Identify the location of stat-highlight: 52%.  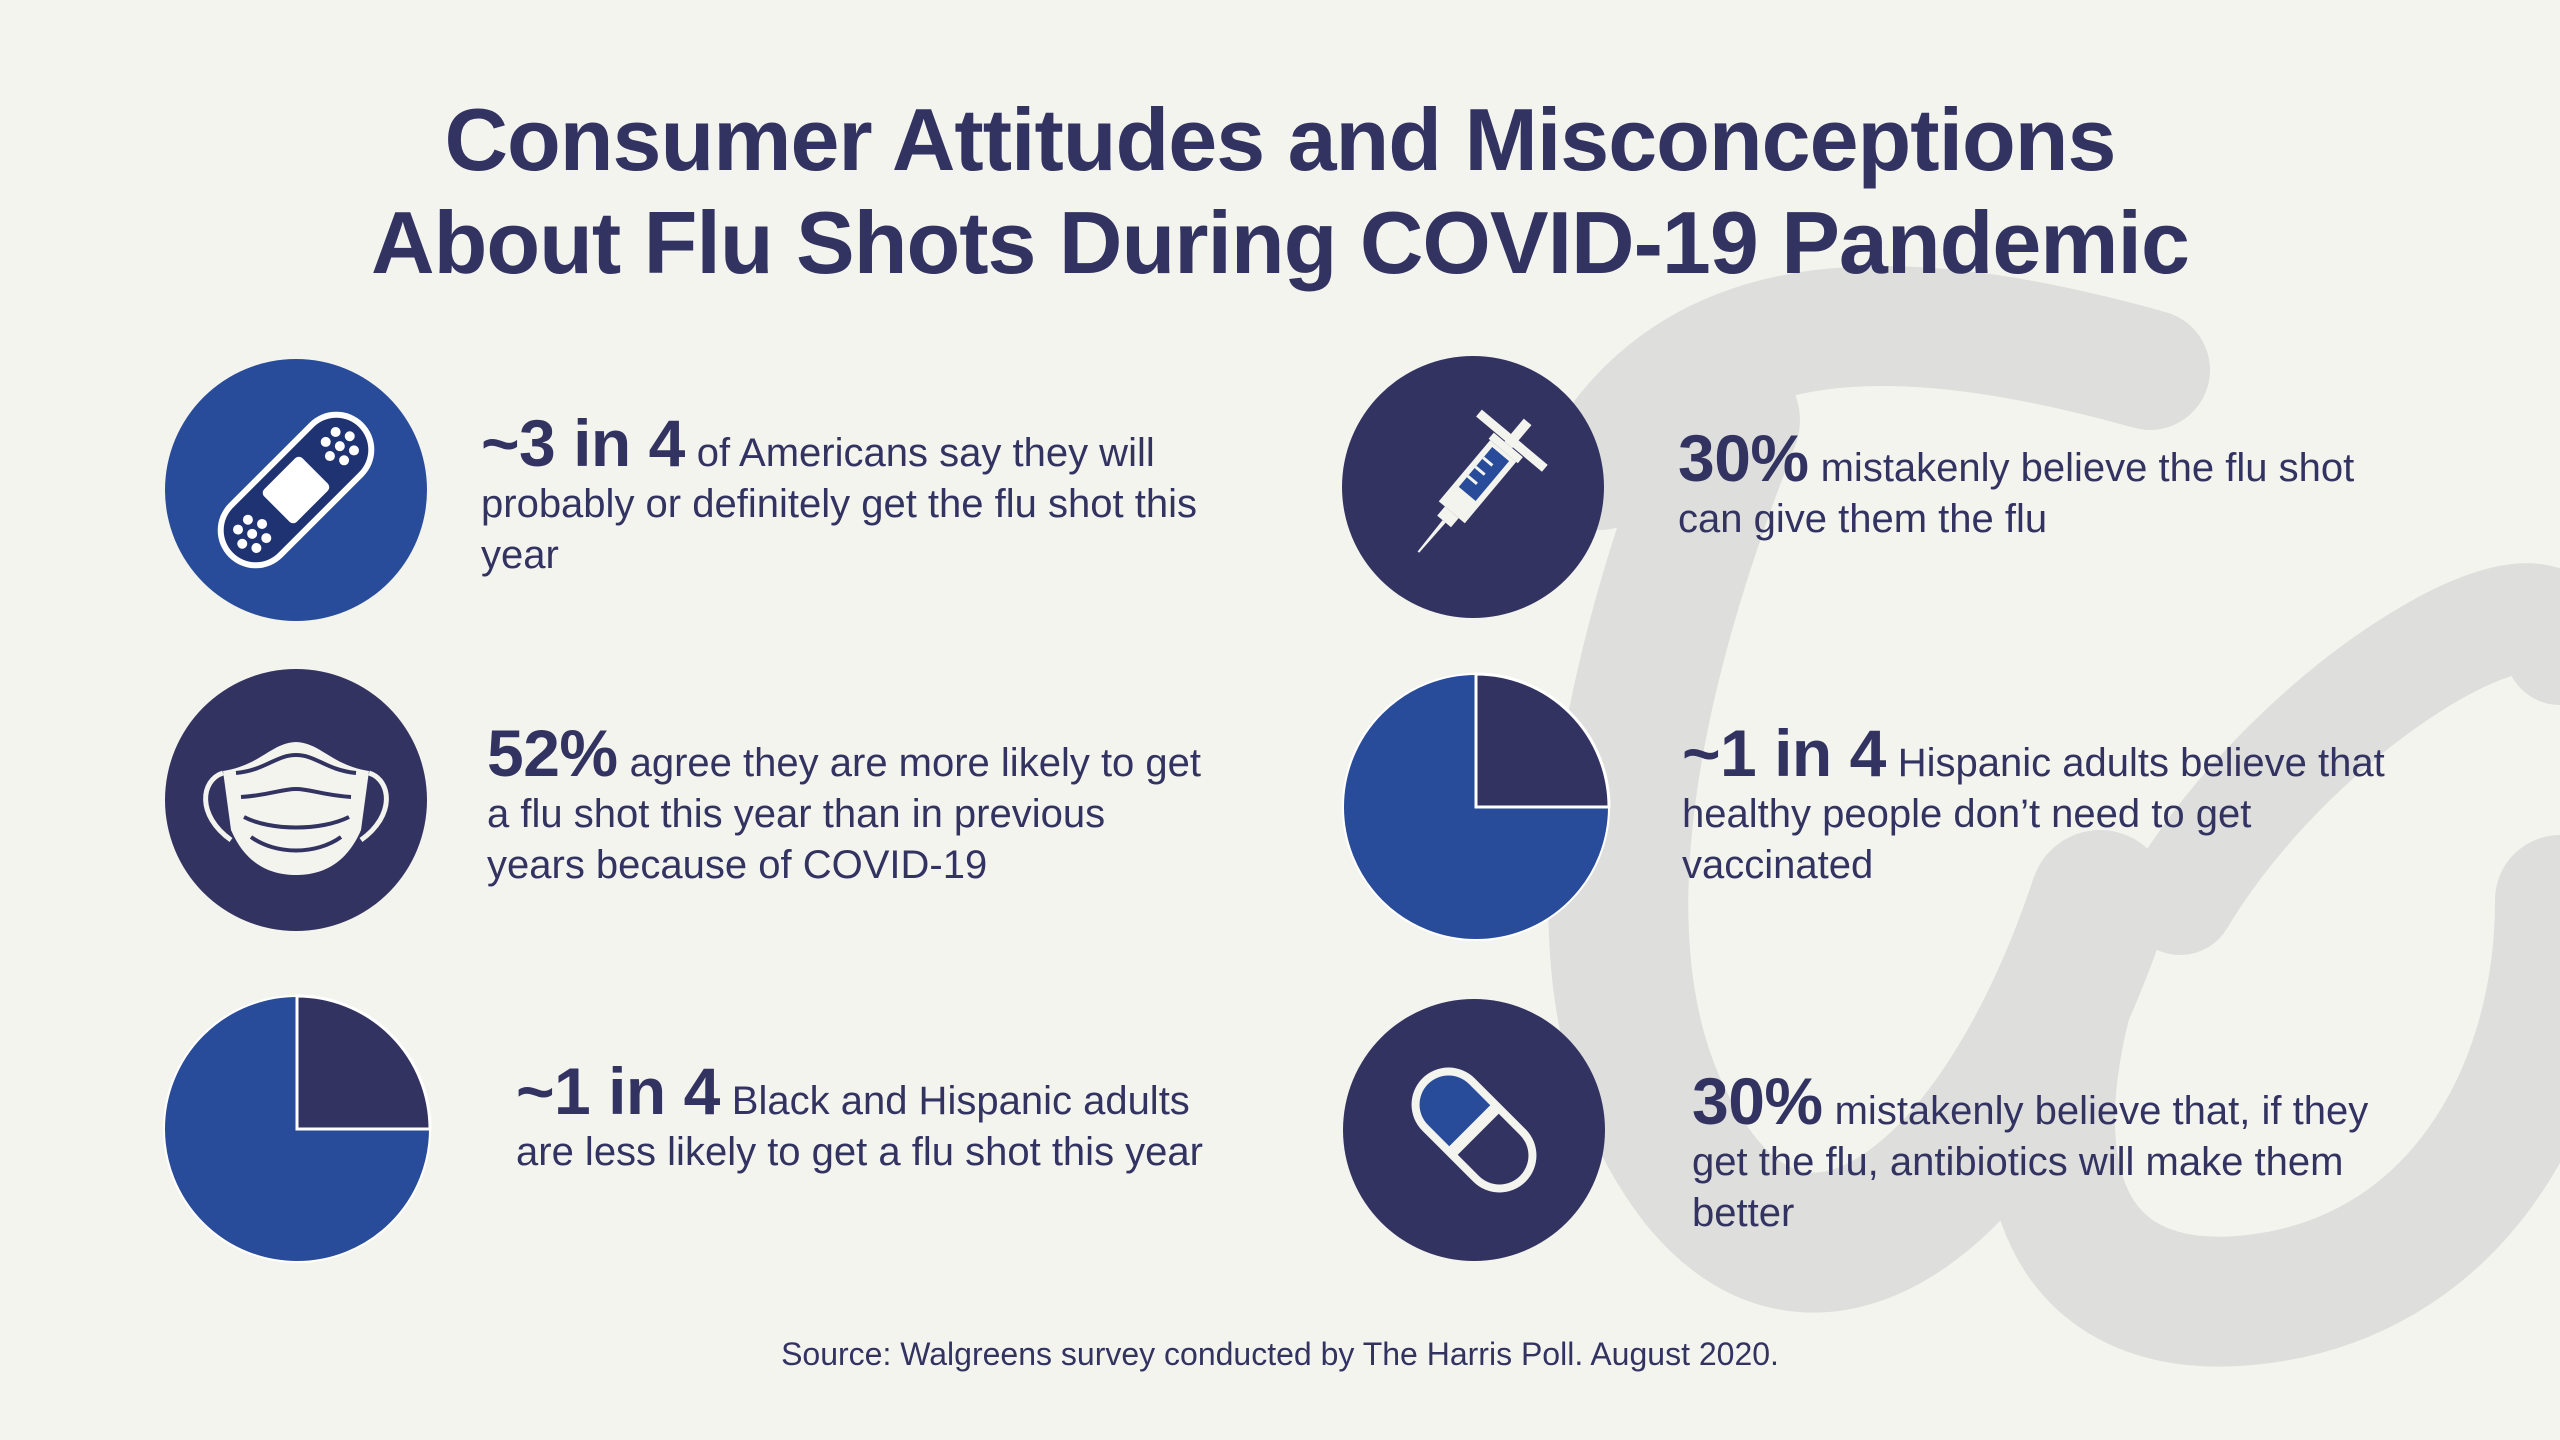
(552, 753).